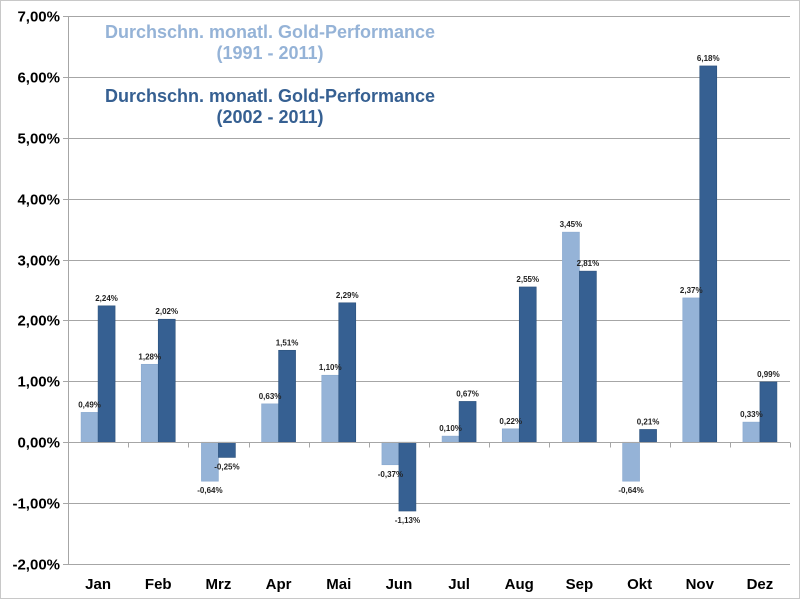 This screenshot has width=800, height=599. I want to click on y-tick-label: 3,00%, so click(38, 261).